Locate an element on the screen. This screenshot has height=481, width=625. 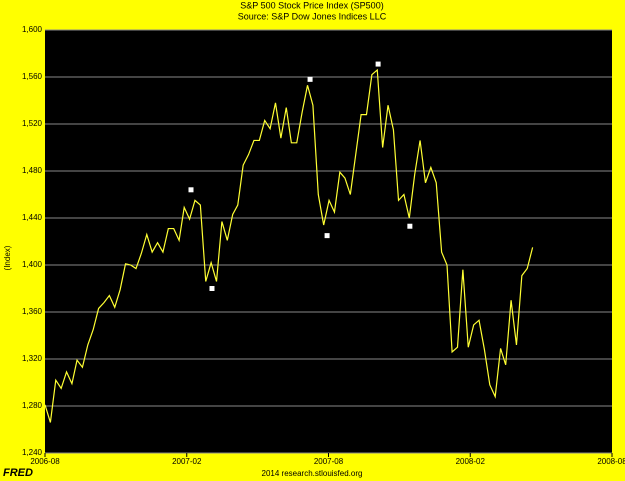
y-tick-label: 1,240 is located at coordinates (32, 452).